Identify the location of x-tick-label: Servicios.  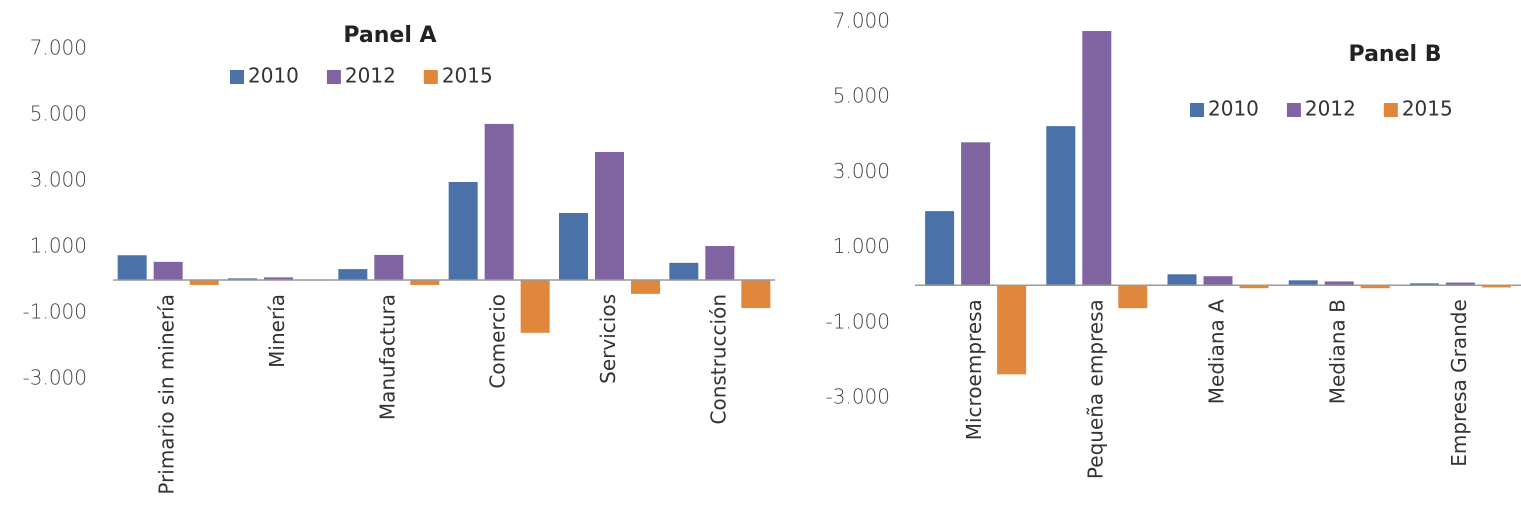
(608, 339).